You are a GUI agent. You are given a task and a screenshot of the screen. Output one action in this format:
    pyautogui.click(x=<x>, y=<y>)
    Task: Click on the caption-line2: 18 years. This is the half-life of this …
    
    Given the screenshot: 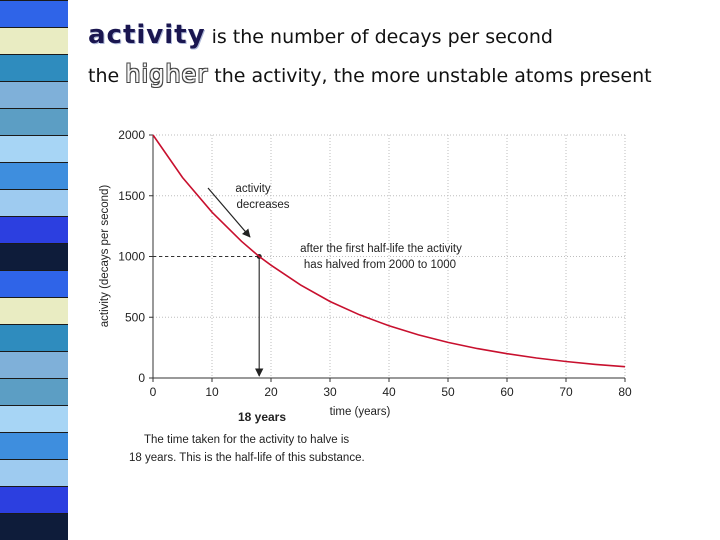 What is the action you would take?
    pyautogui.click(x=247, y=458)
    